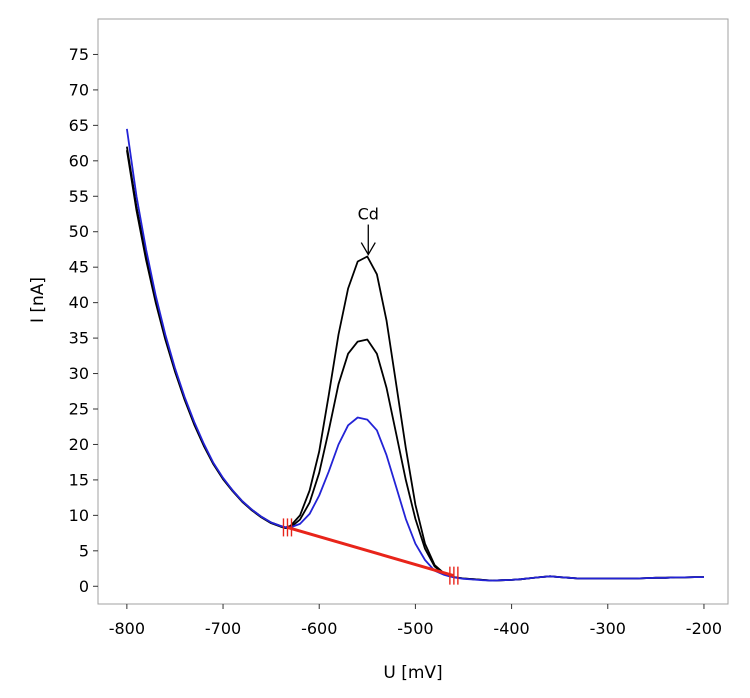 The width and height of the screenshot is (750, 698). What do you see at coordinates (415, 628) in the screenshot?
I see `x-tick-label: -500` at bounding box center [415, 628].